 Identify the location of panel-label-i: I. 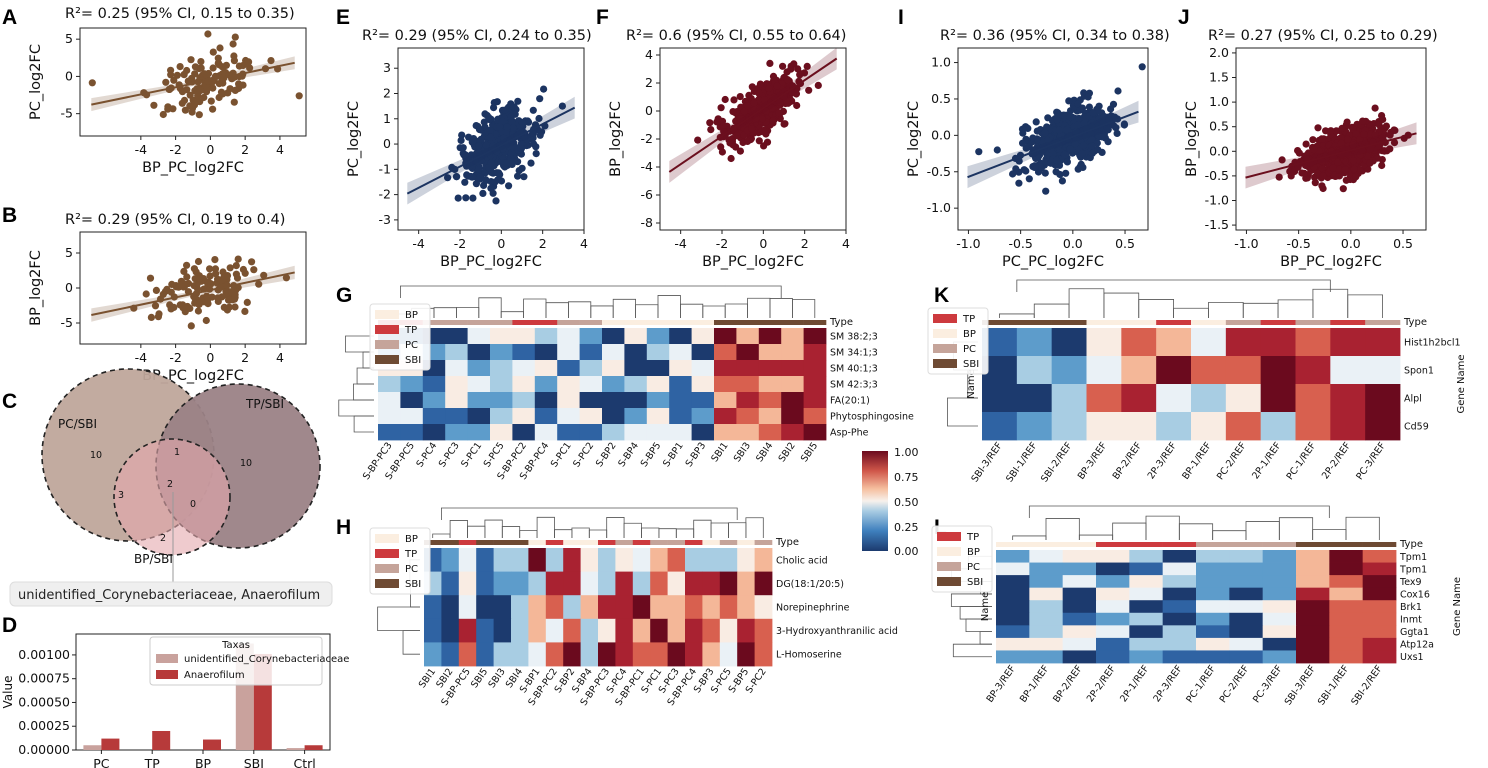
(901, 17).